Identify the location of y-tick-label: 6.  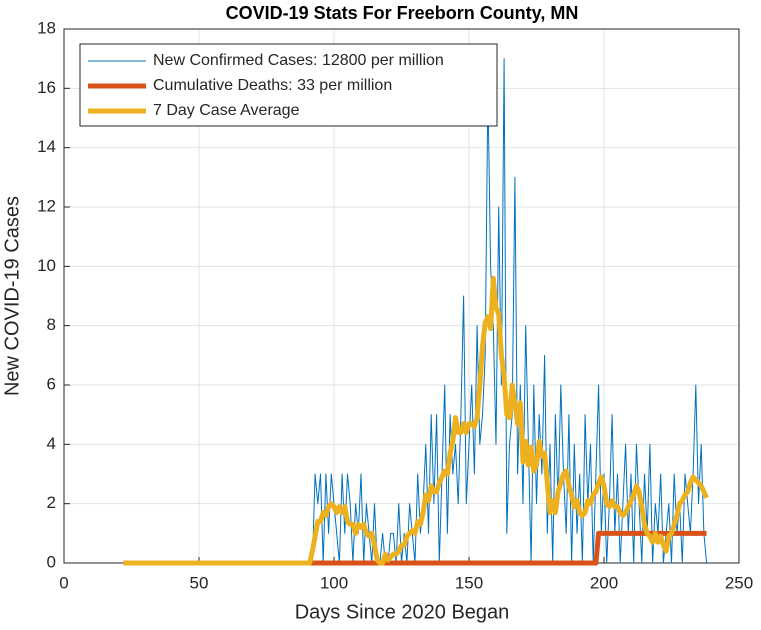
(51, 383).